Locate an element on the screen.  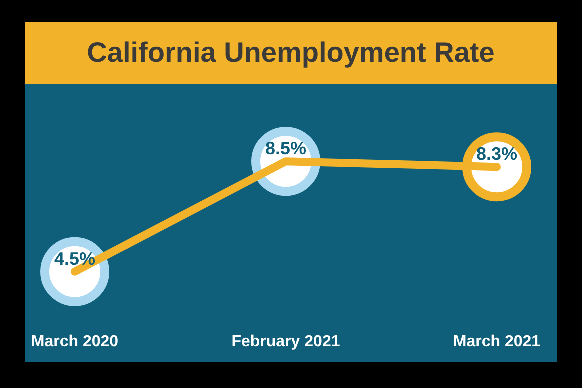
x-tick-label: February 2021 is located at coordinates (286, 341).